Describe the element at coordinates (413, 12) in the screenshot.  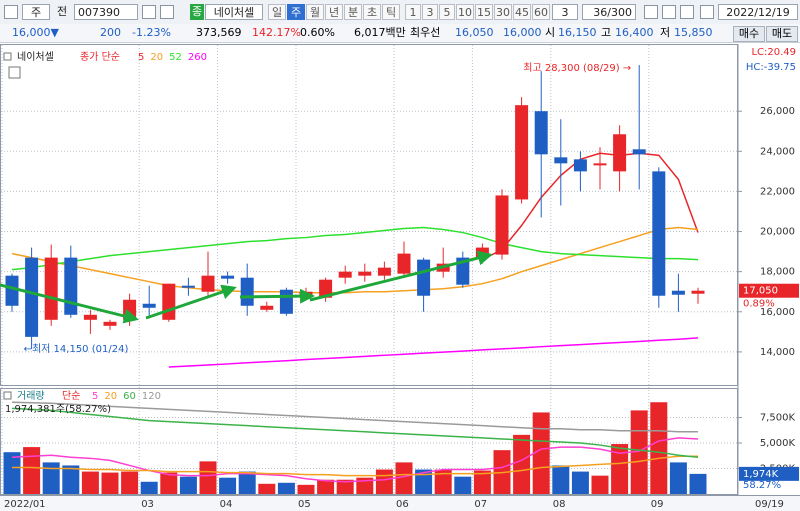
I see `interval-button: 1` at that location.